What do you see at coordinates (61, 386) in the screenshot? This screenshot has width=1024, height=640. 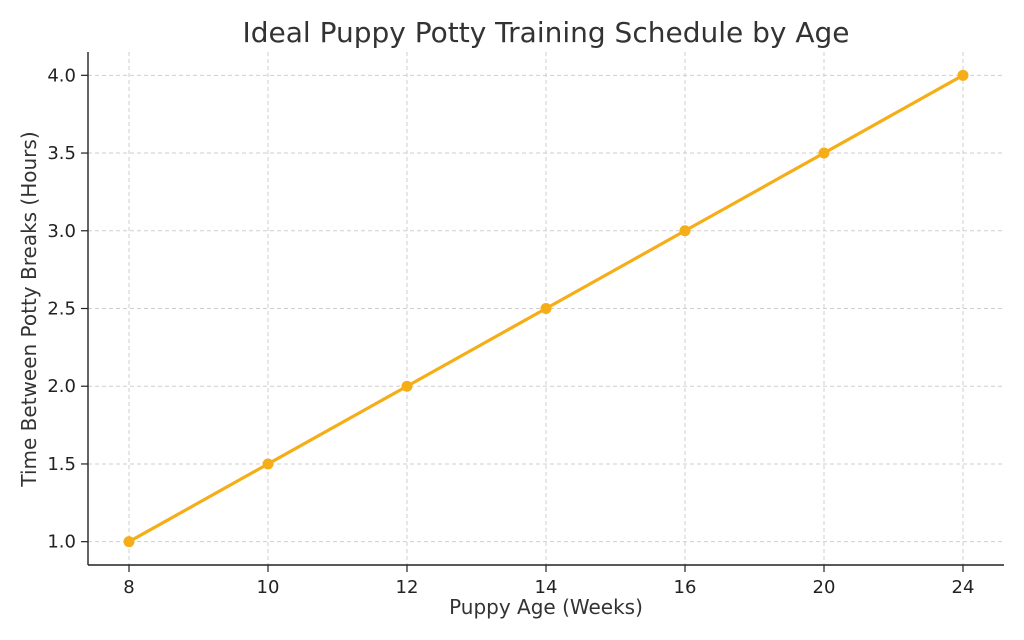 I see `y-tick-label: 2.0` at bounding box center [61, 386].